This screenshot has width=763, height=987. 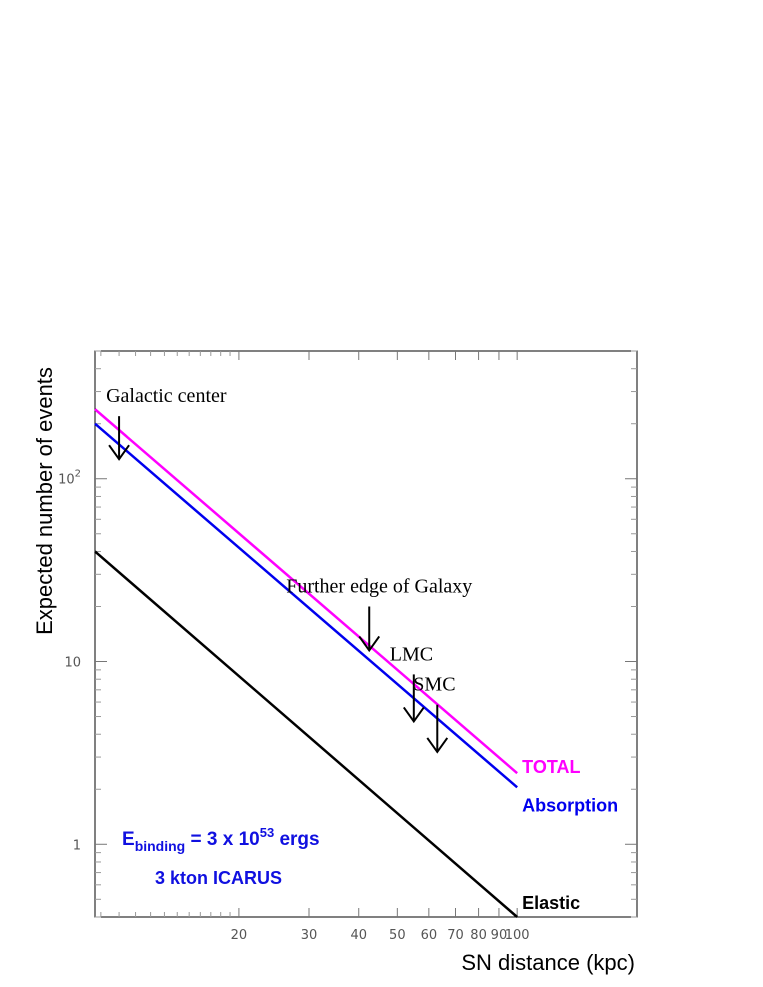 What do you see at coordinates (517, 935) in the screenshot?
I see `x-tick-label: 100` at bounding box center [517, 935].